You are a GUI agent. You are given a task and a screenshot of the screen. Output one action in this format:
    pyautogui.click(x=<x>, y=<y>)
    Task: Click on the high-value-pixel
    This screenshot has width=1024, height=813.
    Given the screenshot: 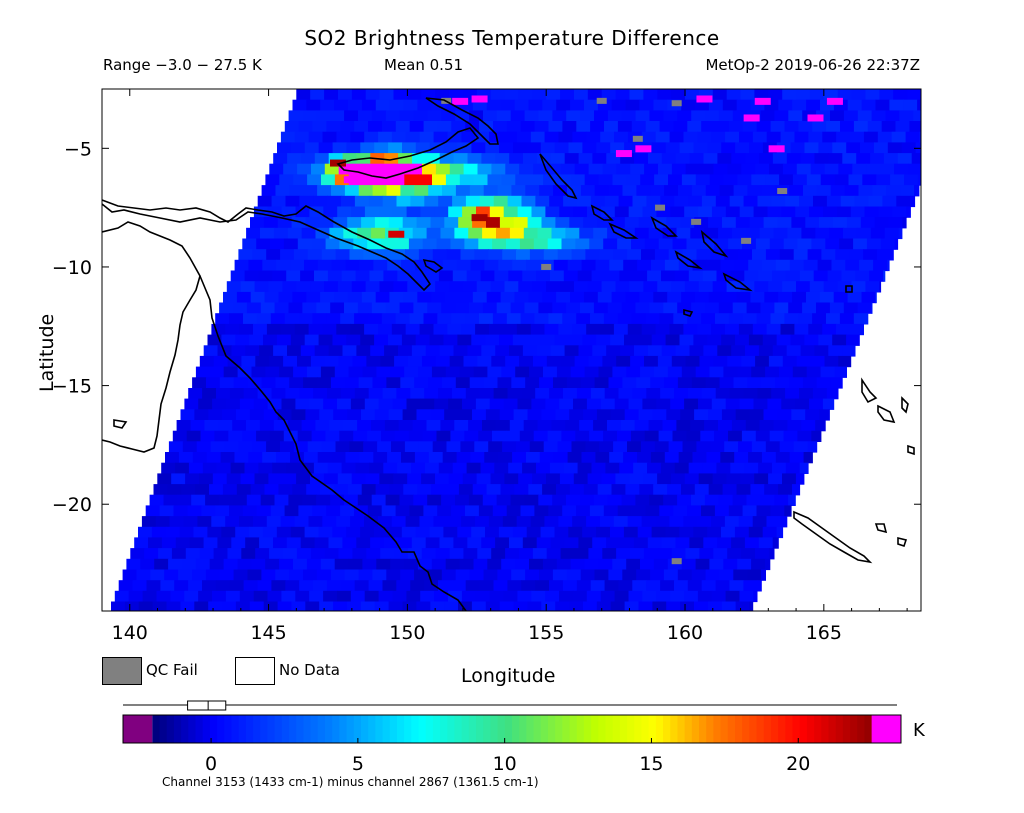 What is the action you would take?
    pyautogui.click(x=776, y=149)
    